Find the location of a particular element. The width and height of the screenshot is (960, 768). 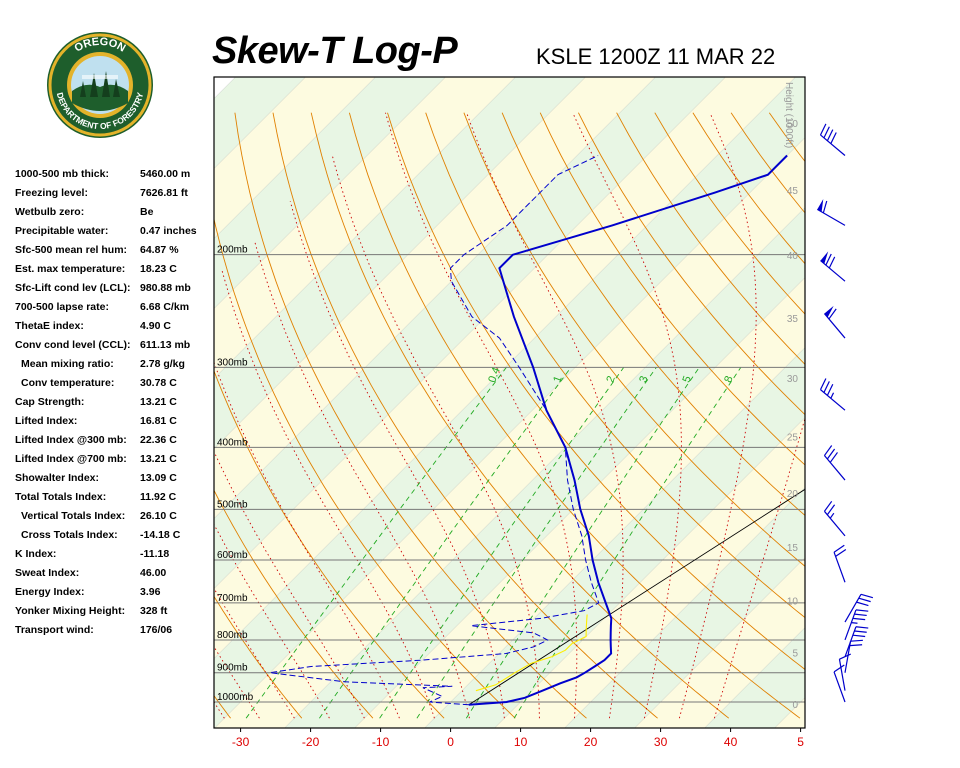

index-value: 611.13 mb is located at coordinates (165, 345).